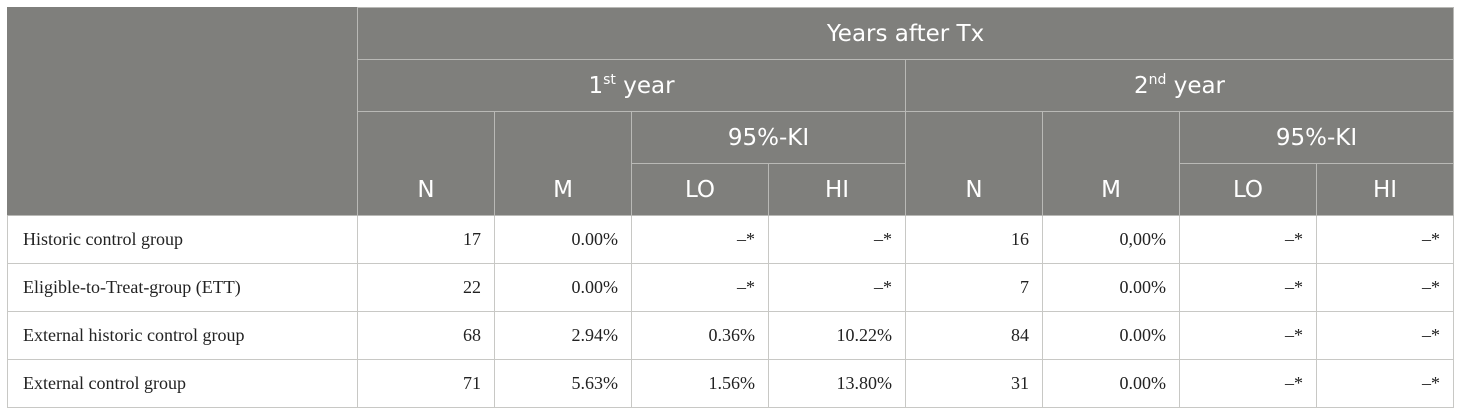 The image size is (1460, 416). What do you see at coordinates (1385, 189) in the screenshot?
I see `header-y2-hi: HI` at bounding box center [1385, 189].